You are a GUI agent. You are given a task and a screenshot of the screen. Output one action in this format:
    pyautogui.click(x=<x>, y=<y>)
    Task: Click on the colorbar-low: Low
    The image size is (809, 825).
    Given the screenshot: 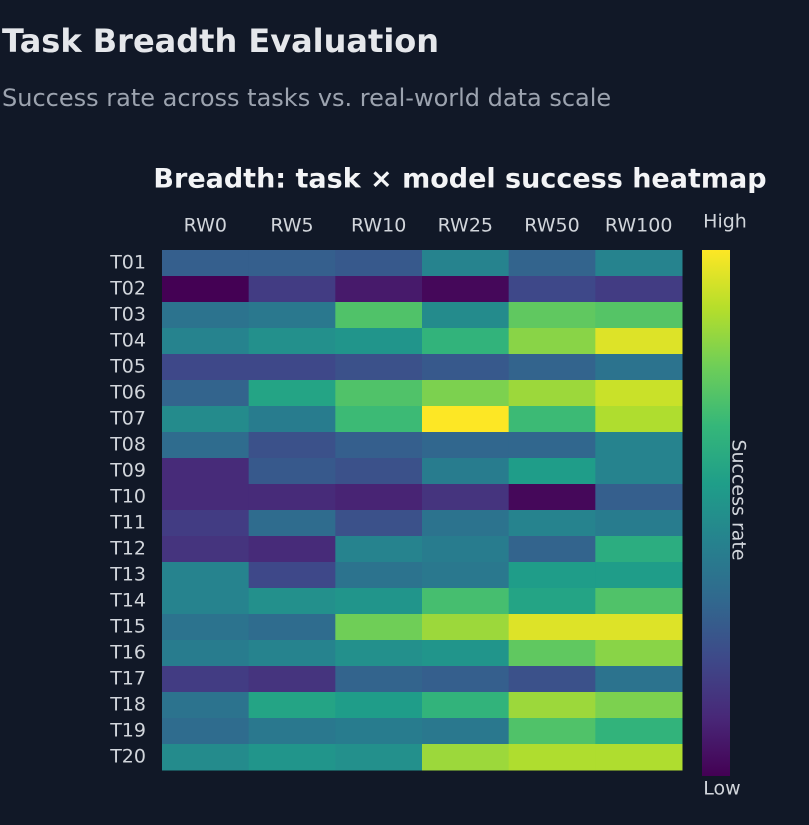 What is the action you would take?
    pyautogui.click(x=721, y=789)
    